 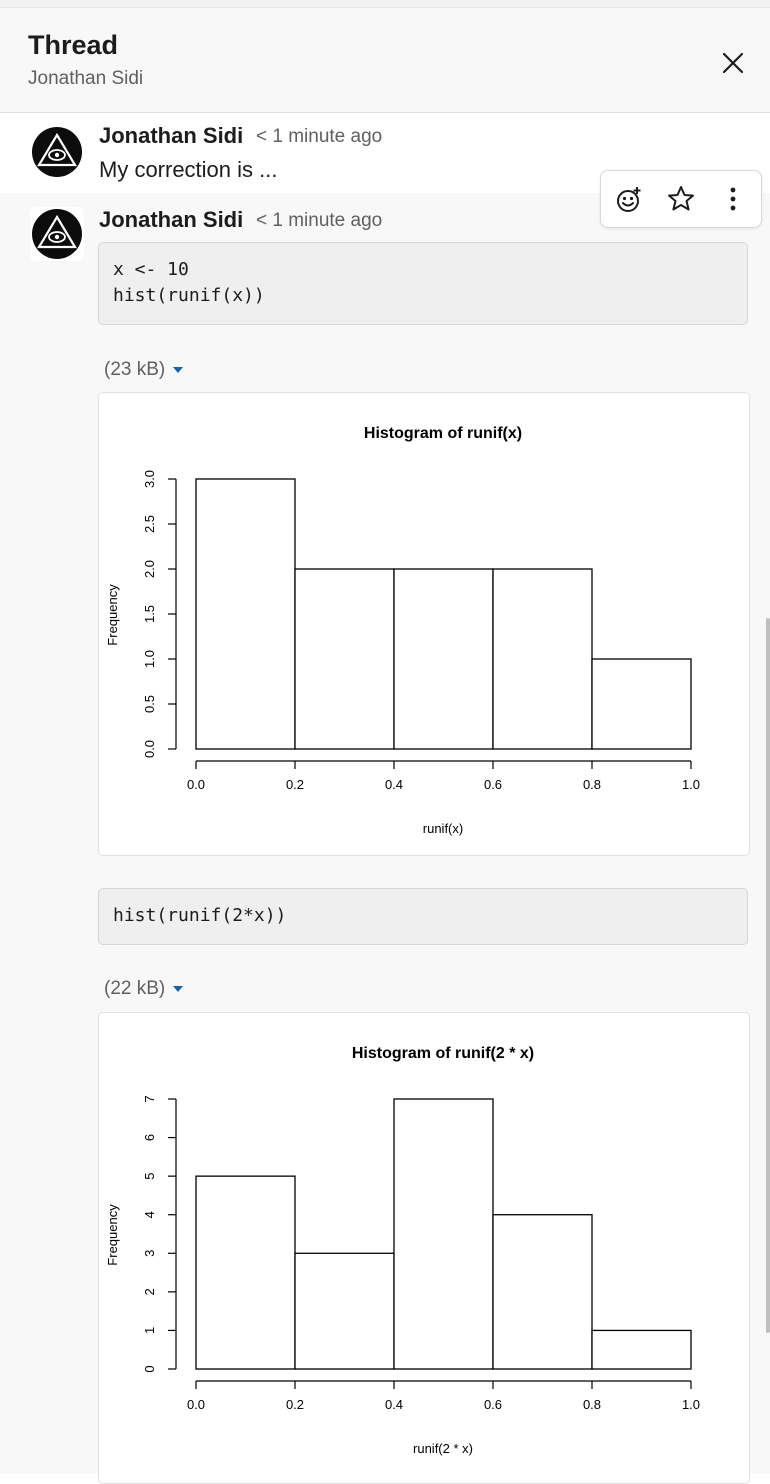 I want to click on thread-header: Thread Jonathan Sidi, so click(x=385, y=60).